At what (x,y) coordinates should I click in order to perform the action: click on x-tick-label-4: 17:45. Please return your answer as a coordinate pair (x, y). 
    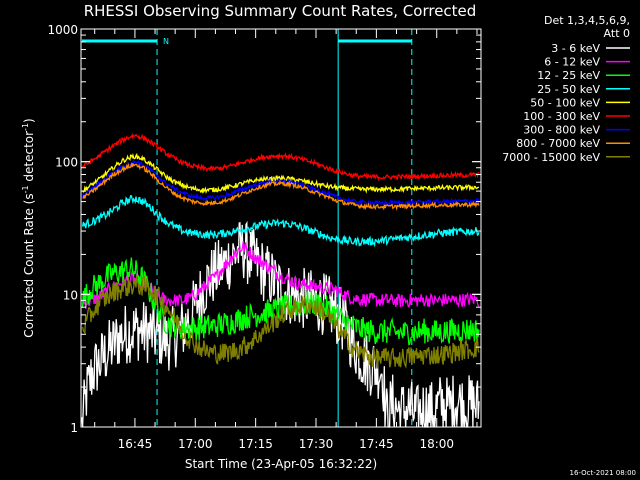
    Looking at the image, I should click on (376, 444).